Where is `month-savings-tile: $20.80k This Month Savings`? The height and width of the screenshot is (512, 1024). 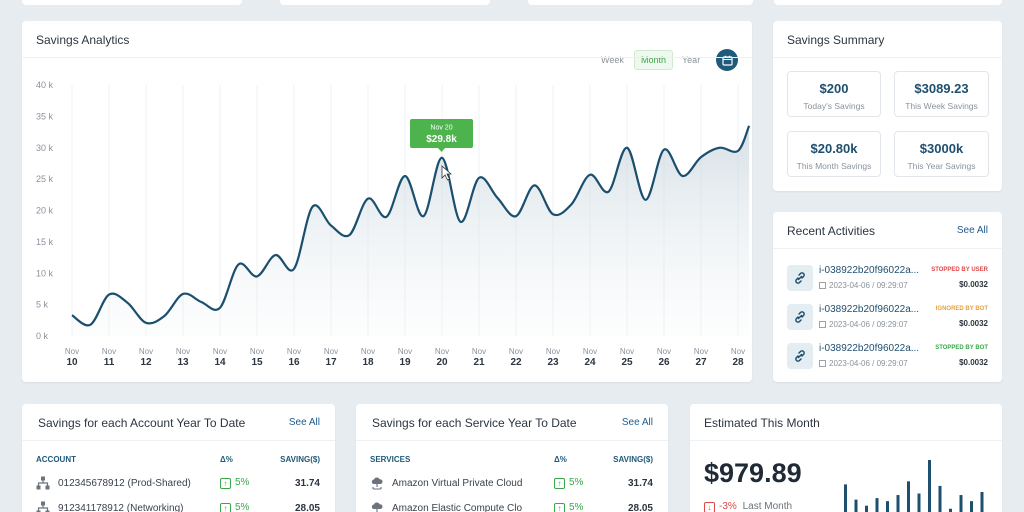
month-savings-tile: $20.80k This Month Savings is located at coordinates (834, 154).